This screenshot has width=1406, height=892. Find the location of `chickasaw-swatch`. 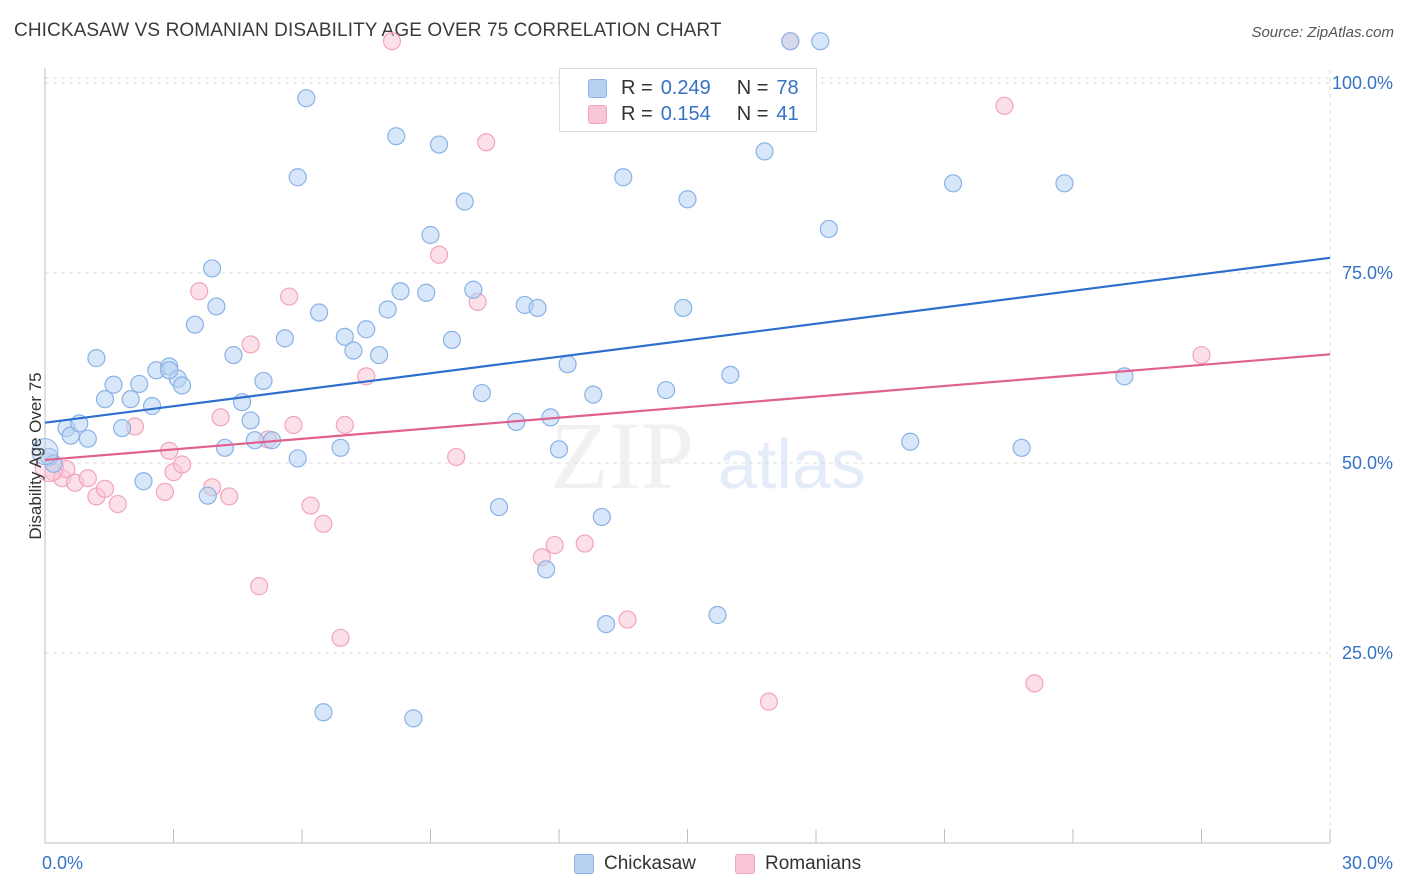

chickasaw-swatch is located at coordinates (597, 88).